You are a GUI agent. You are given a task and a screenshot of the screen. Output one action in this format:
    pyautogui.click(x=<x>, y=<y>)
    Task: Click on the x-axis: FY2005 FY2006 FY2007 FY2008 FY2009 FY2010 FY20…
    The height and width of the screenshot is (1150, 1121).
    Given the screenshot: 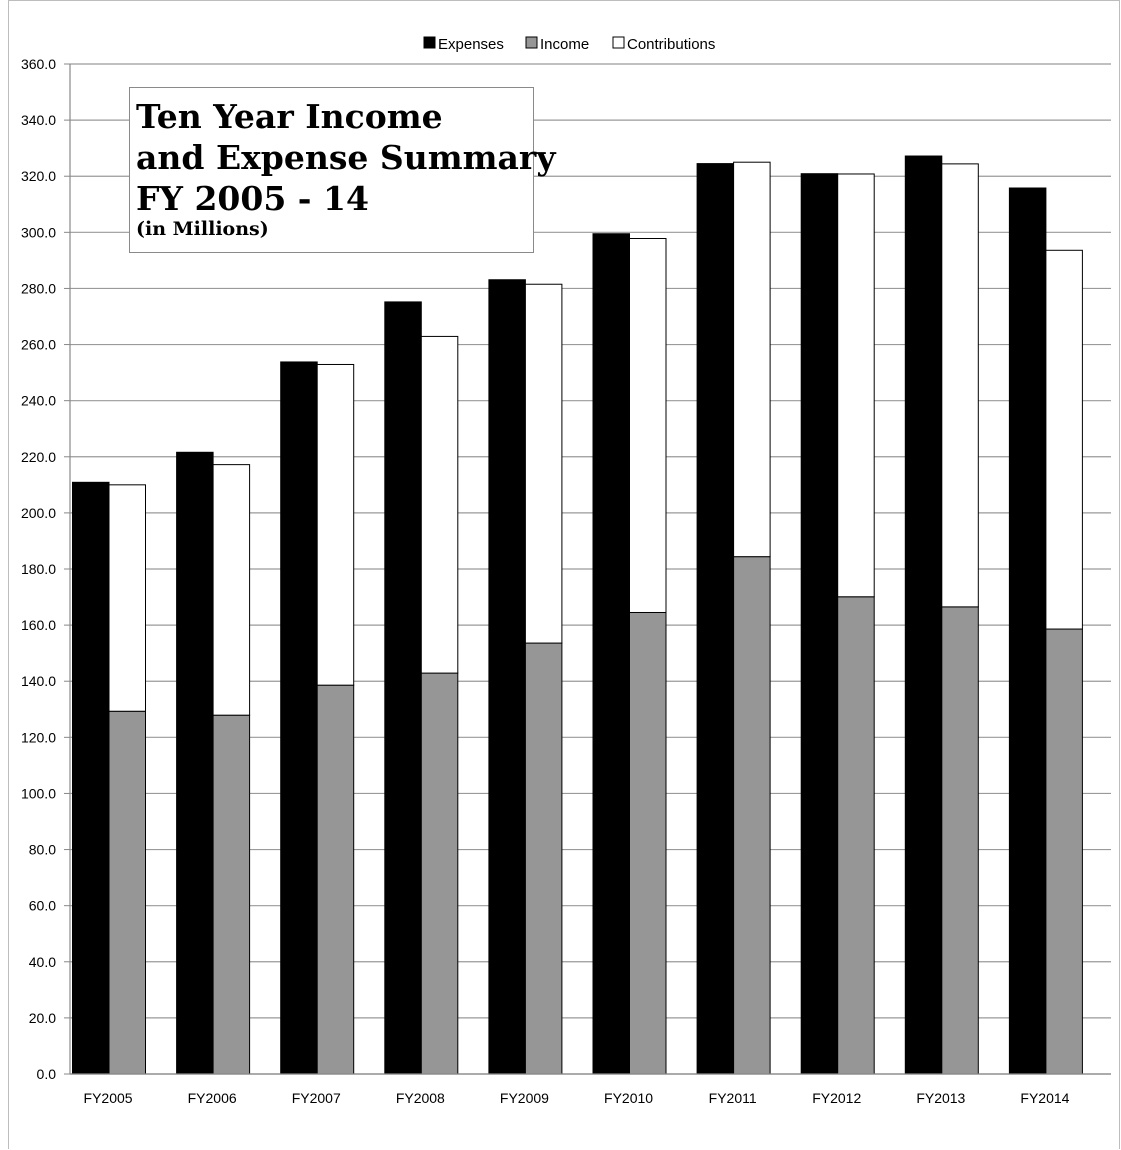 What is the action you would take?
    pyautogui.click(x=590, y=1089)
    